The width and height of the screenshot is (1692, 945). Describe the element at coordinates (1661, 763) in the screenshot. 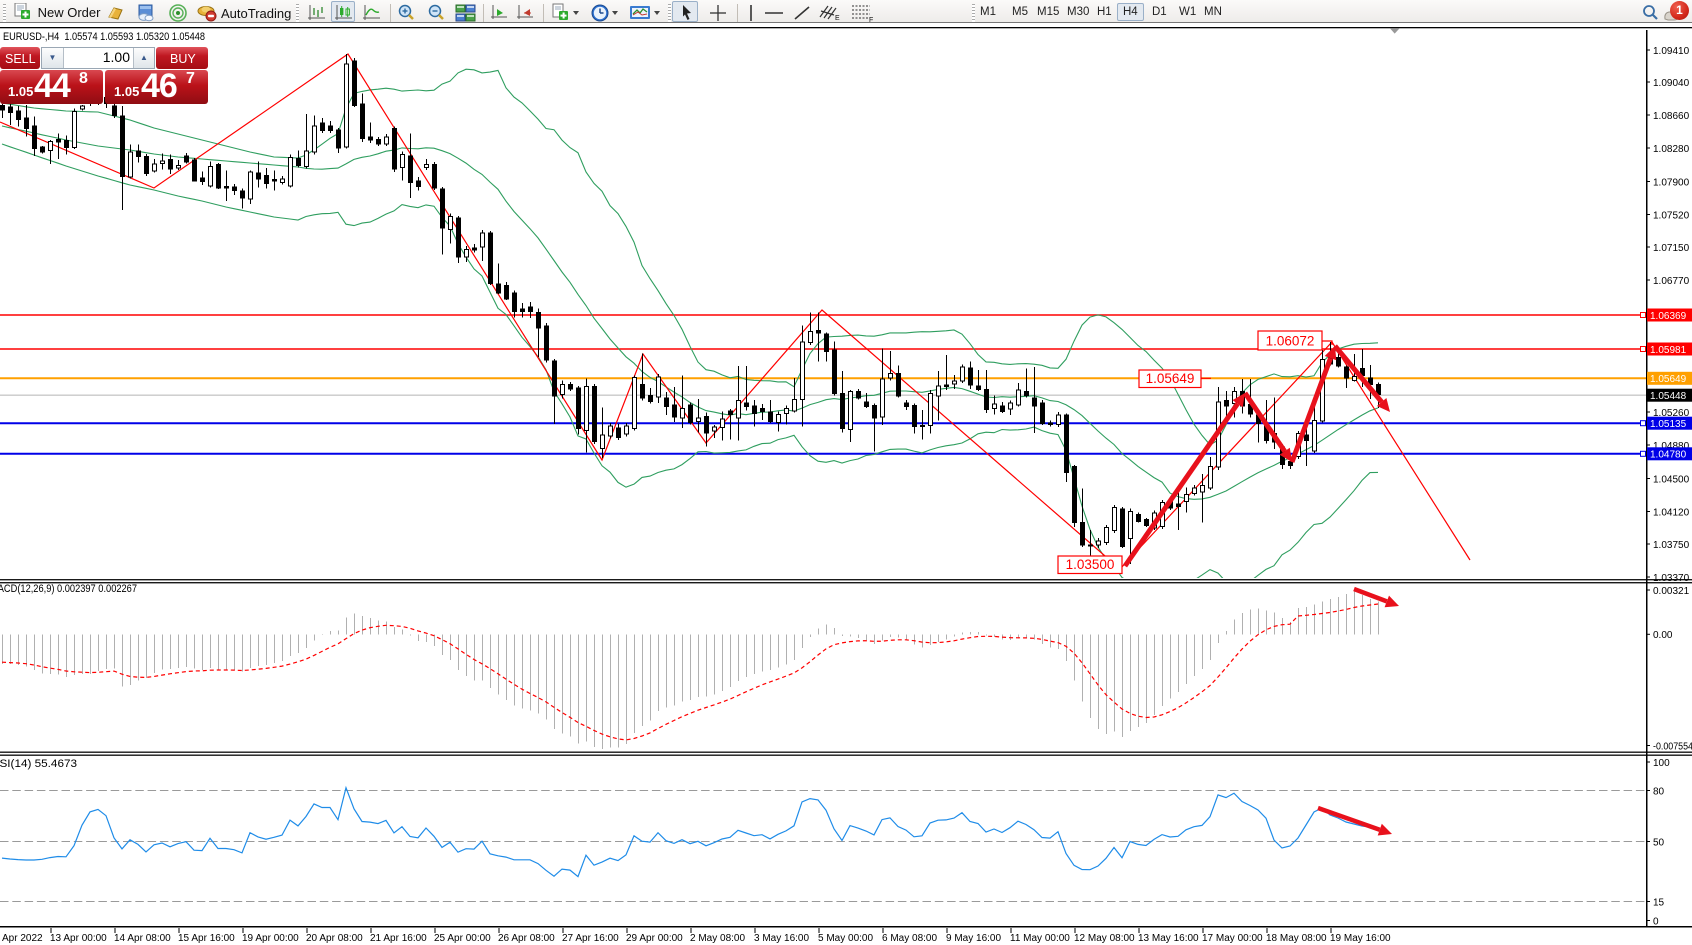

I see `svg-text: 100` at that location.